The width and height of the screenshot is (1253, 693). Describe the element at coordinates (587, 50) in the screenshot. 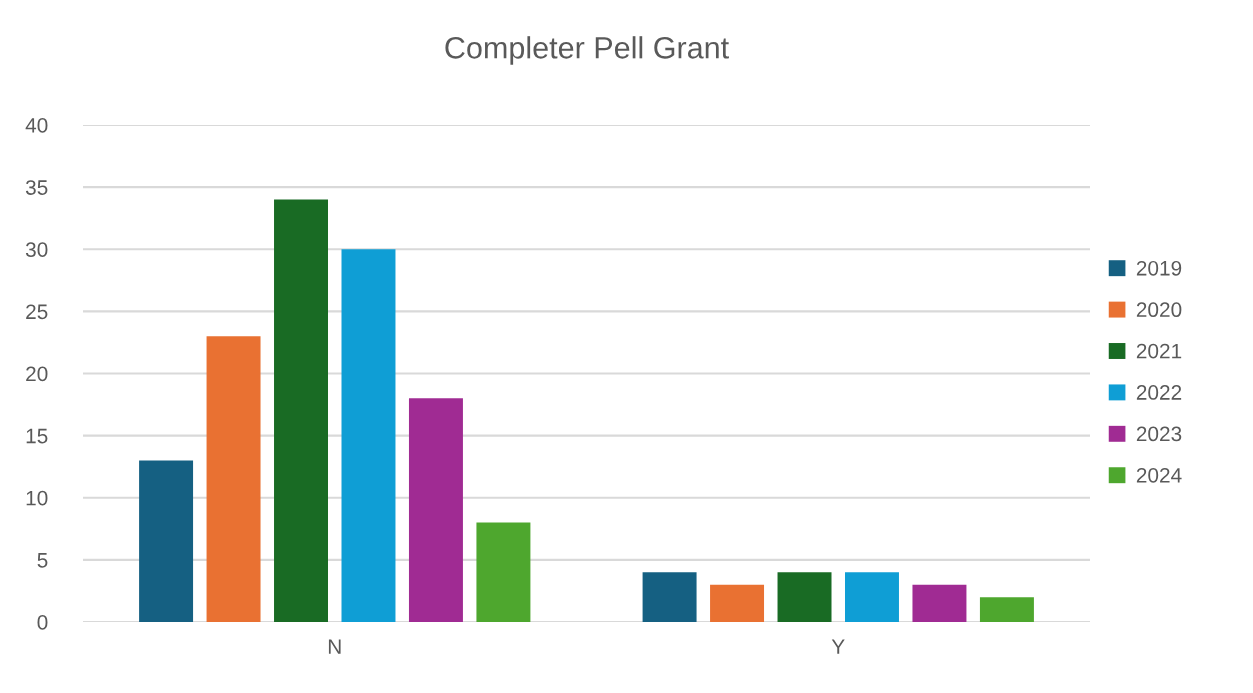

I see `chart-title: Completer Pell Grant` at that location.